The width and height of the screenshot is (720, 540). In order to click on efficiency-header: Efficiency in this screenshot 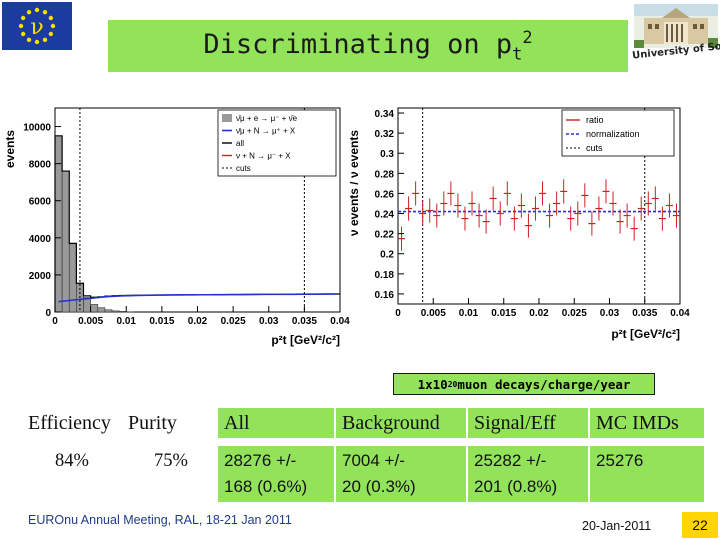, I will do `click(69, 423)`.